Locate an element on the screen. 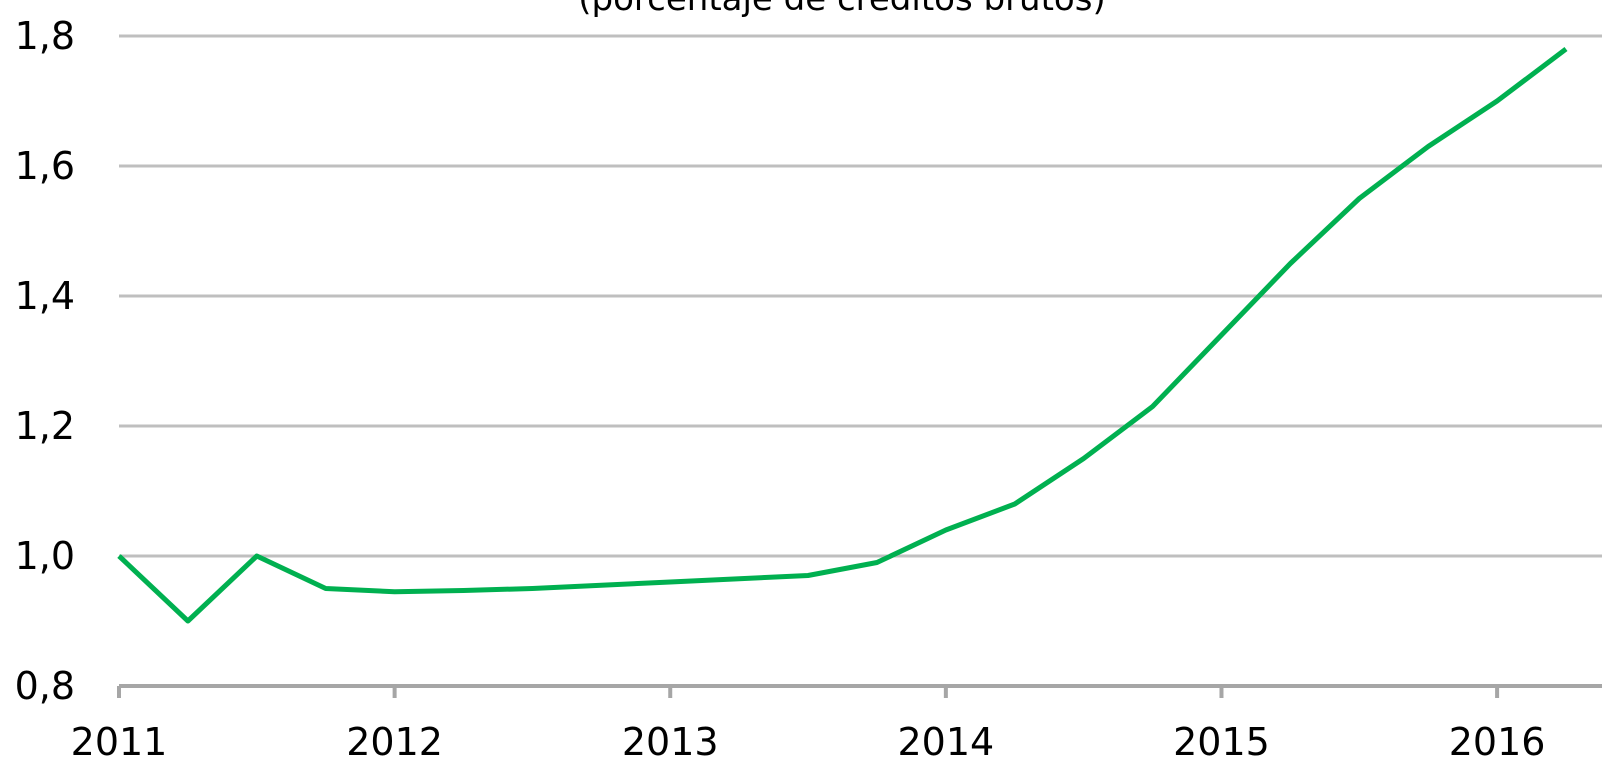 The width and height of the screenshot is (1602, 776). y-tick-label: 1,0 is located at coordinates (45, 556).